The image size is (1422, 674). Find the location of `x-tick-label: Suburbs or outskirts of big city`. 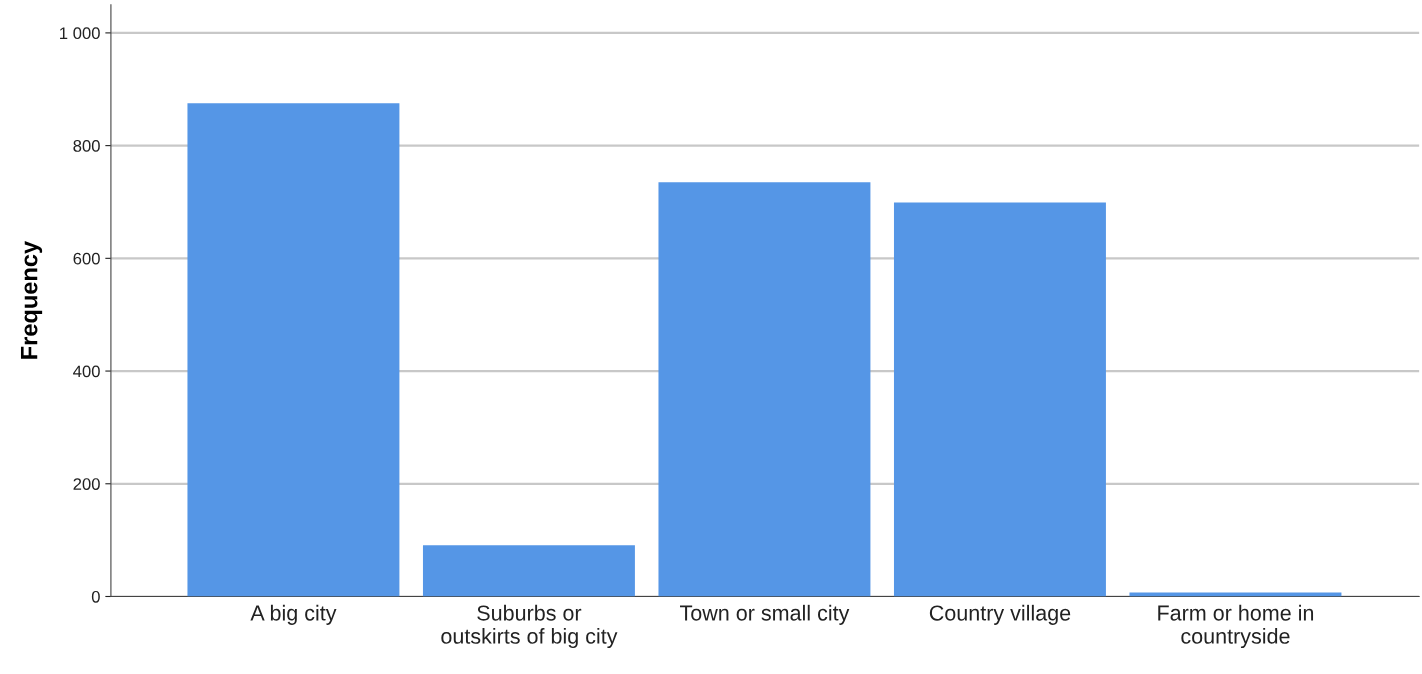

x-tick-label: Suburbs or outskirts of big city is located at coordinates (529, 626).